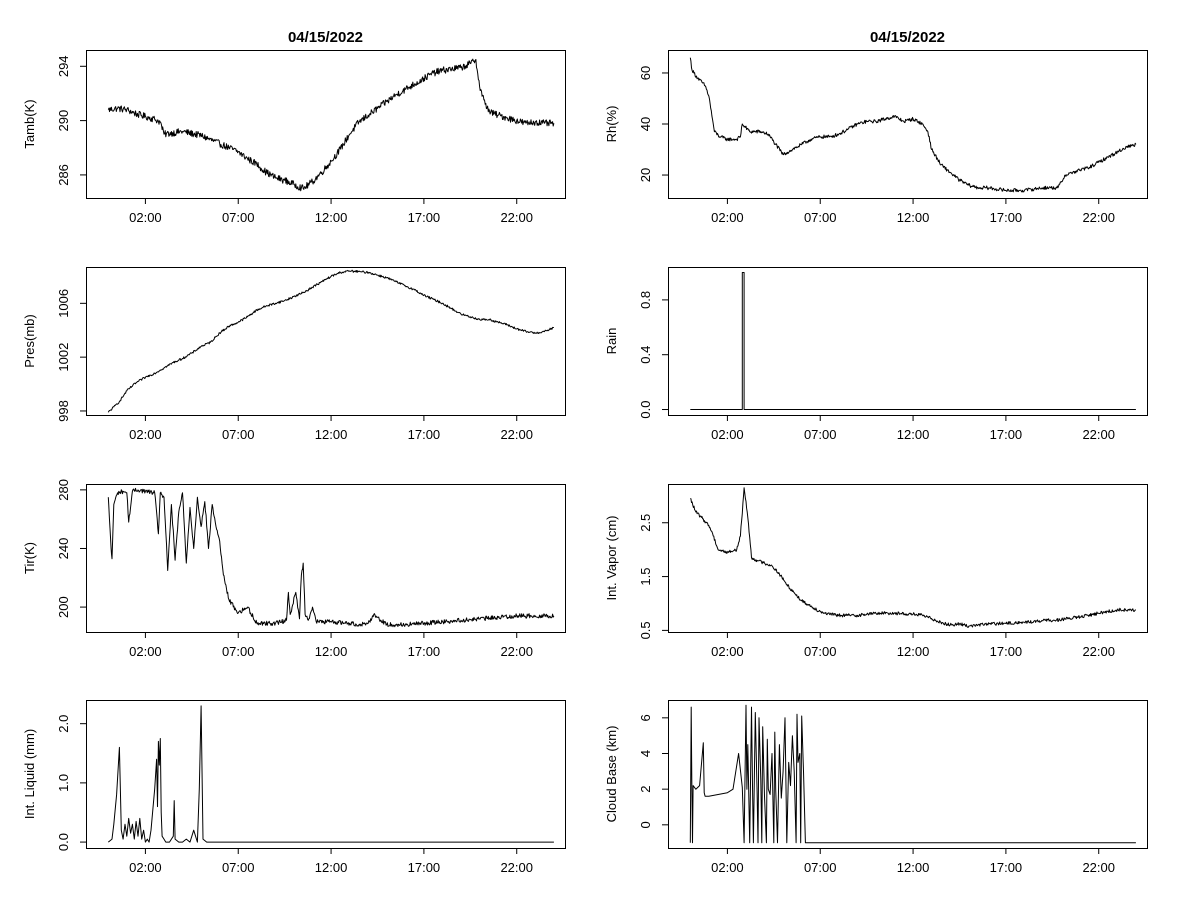  I want to click on y-axis-label: Tir(K), so click(29, 558).